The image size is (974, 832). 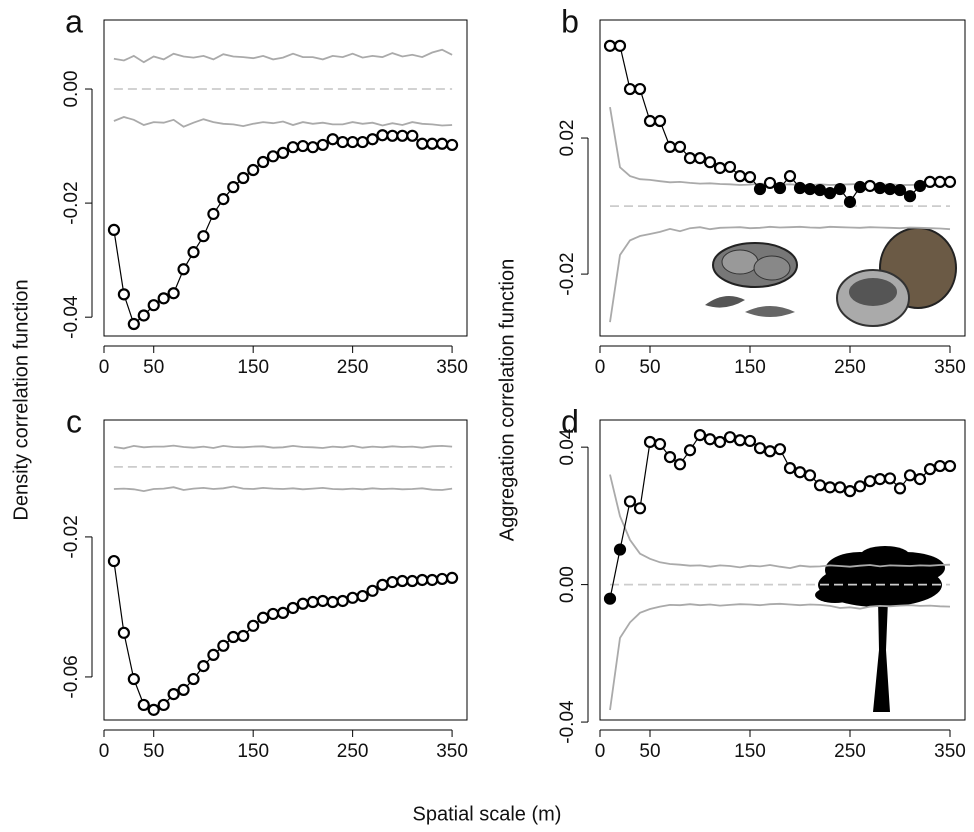 What do you see at coordinates (567, 584) in the screenshot?
I see `y-tick-label: 0.00` at bounding box center [567, 584].